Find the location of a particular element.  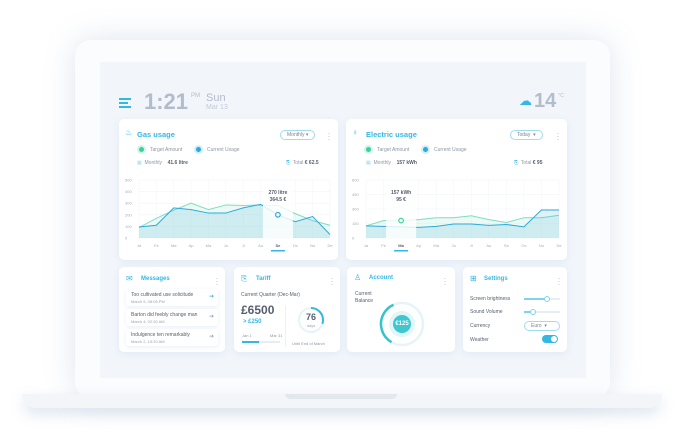

card-title: Electric usage is located at coordinates (391, 134).